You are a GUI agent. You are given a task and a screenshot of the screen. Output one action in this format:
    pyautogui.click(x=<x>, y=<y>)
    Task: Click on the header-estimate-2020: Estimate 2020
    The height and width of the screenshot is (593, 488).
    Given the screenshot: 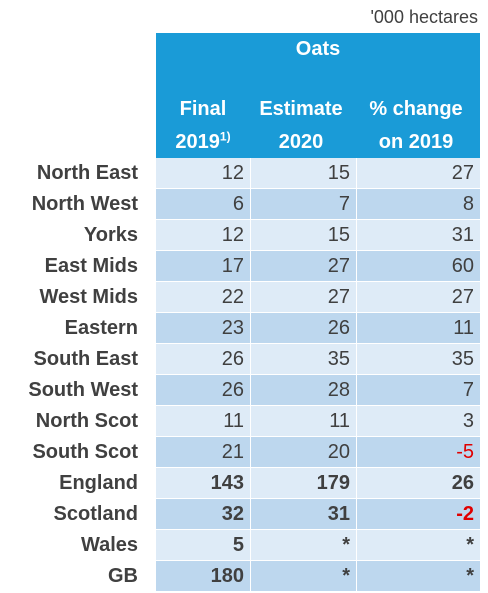 What is the action you would take?
    pyautogui.click(x=301, y=126)
    